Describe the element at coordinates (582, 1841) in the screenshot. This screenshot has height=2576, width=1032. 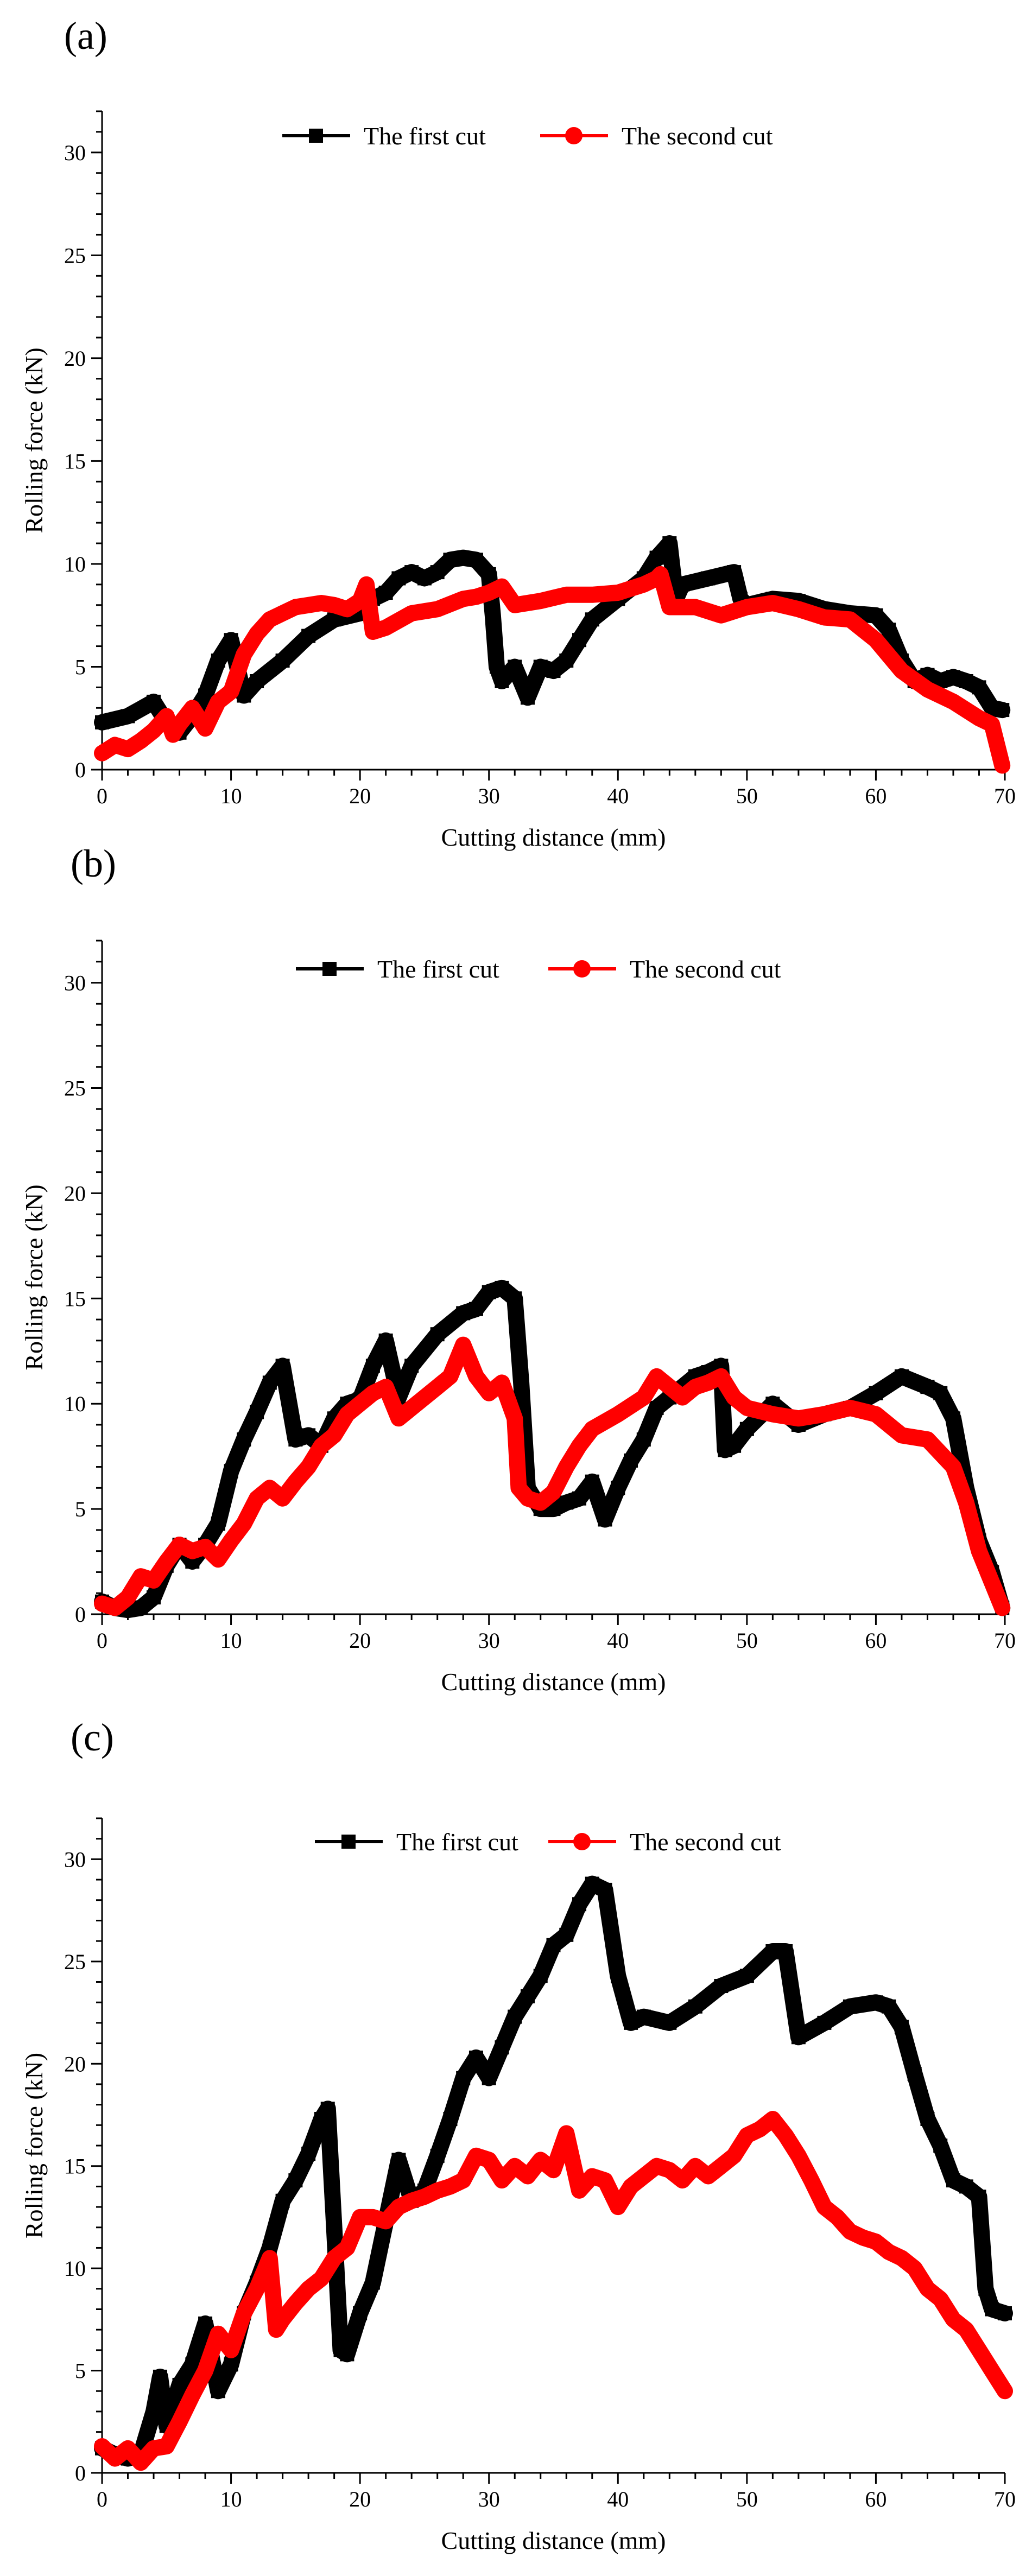
I see `legend-marker-circle` at that location.